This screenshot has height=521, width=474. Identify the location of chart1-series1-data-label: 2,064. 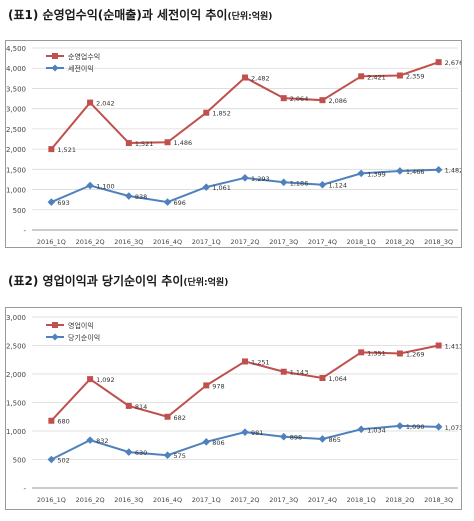
(299, 99).